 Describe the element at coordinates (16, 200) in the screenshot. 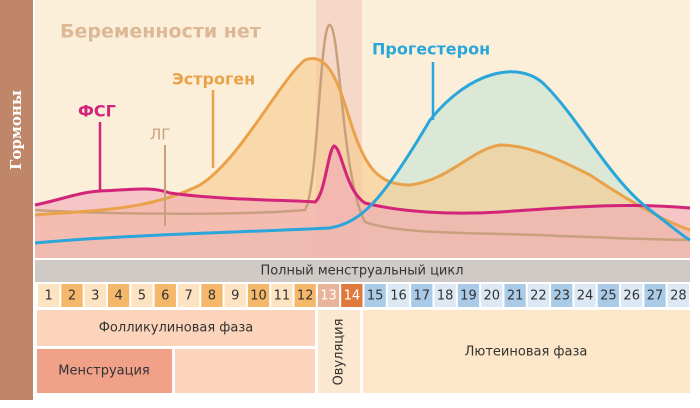

I see `side-strip` at that location.